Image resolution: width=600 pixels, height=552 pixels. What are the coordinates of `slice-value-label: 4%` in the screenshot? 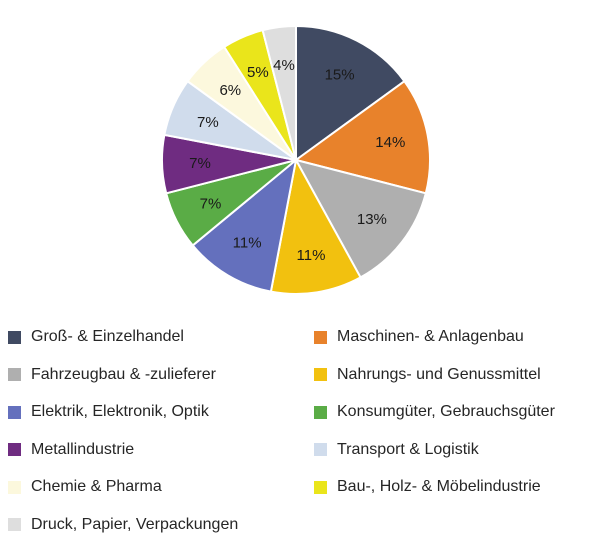 It's located at (284, 65).